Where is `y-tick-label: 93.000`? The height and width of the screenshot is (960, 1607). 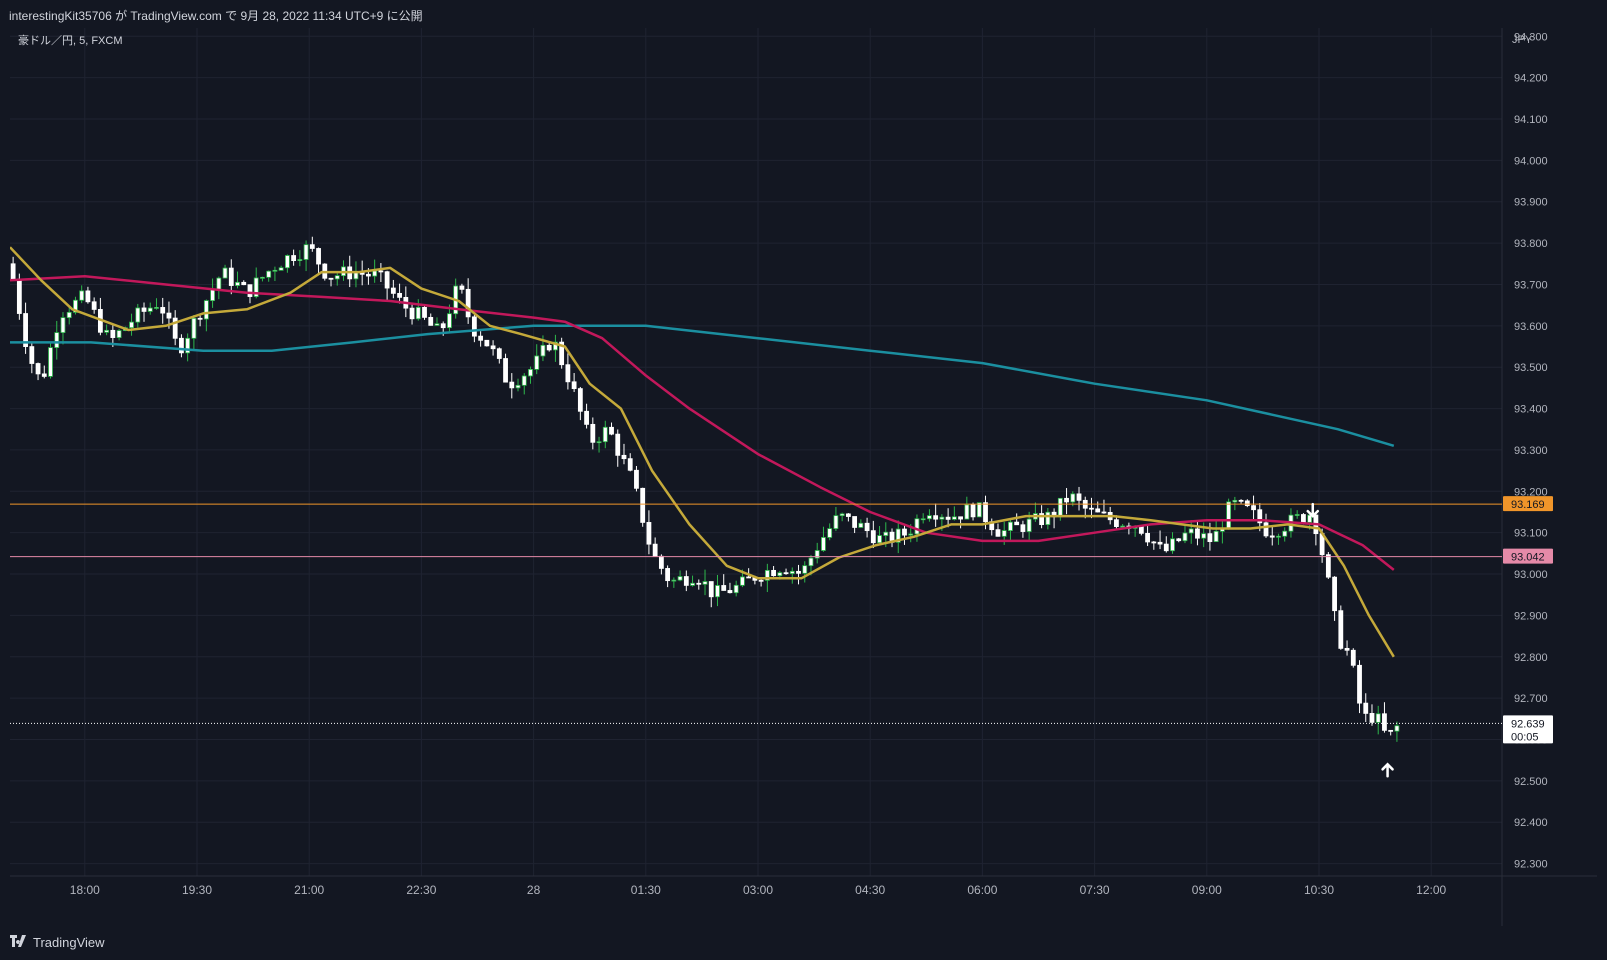 y-tick-label: 93.000 is located at coordinates (1531, 575).